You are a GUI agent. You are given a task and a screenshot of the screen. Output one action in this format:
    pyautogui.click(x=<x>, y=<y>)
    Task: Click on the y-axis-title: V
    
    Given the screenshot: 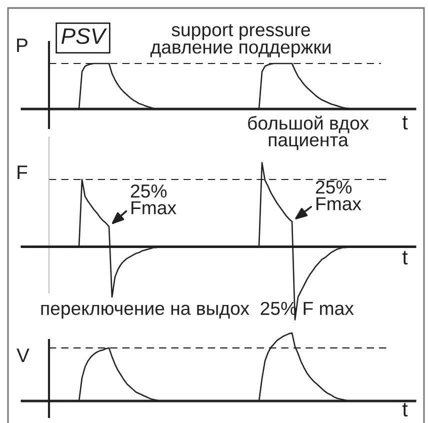 What is the action you would take?
    pyautogui.click(x=23, y=355)
    